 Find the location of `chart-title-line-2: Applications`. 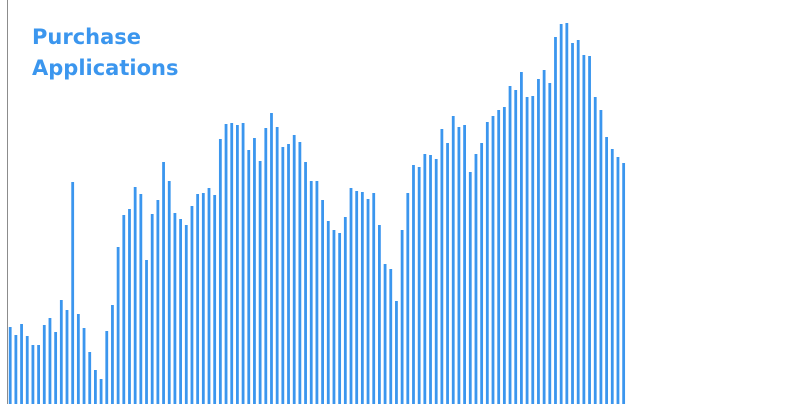

chart-title-line-2: Applications is located at coordinates (105, 68).